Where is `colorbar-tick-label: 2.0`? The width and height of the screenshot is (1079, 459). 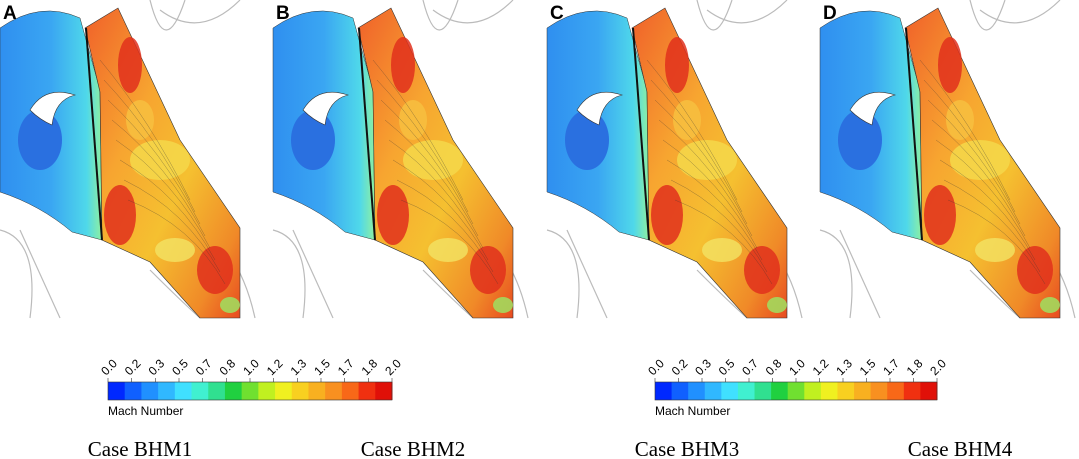
colorbar-tick-label: 2.0 is located at coordinates (393, 367).